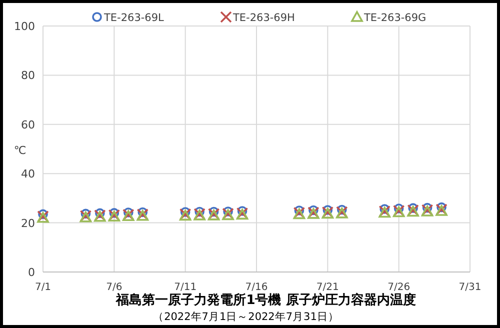 This screenshot has height=328, width=500. What do you see at coordinates (114, 287) in the screenshot?
I see `x-tick-label: 7/6` at bounding box center [114, 287].